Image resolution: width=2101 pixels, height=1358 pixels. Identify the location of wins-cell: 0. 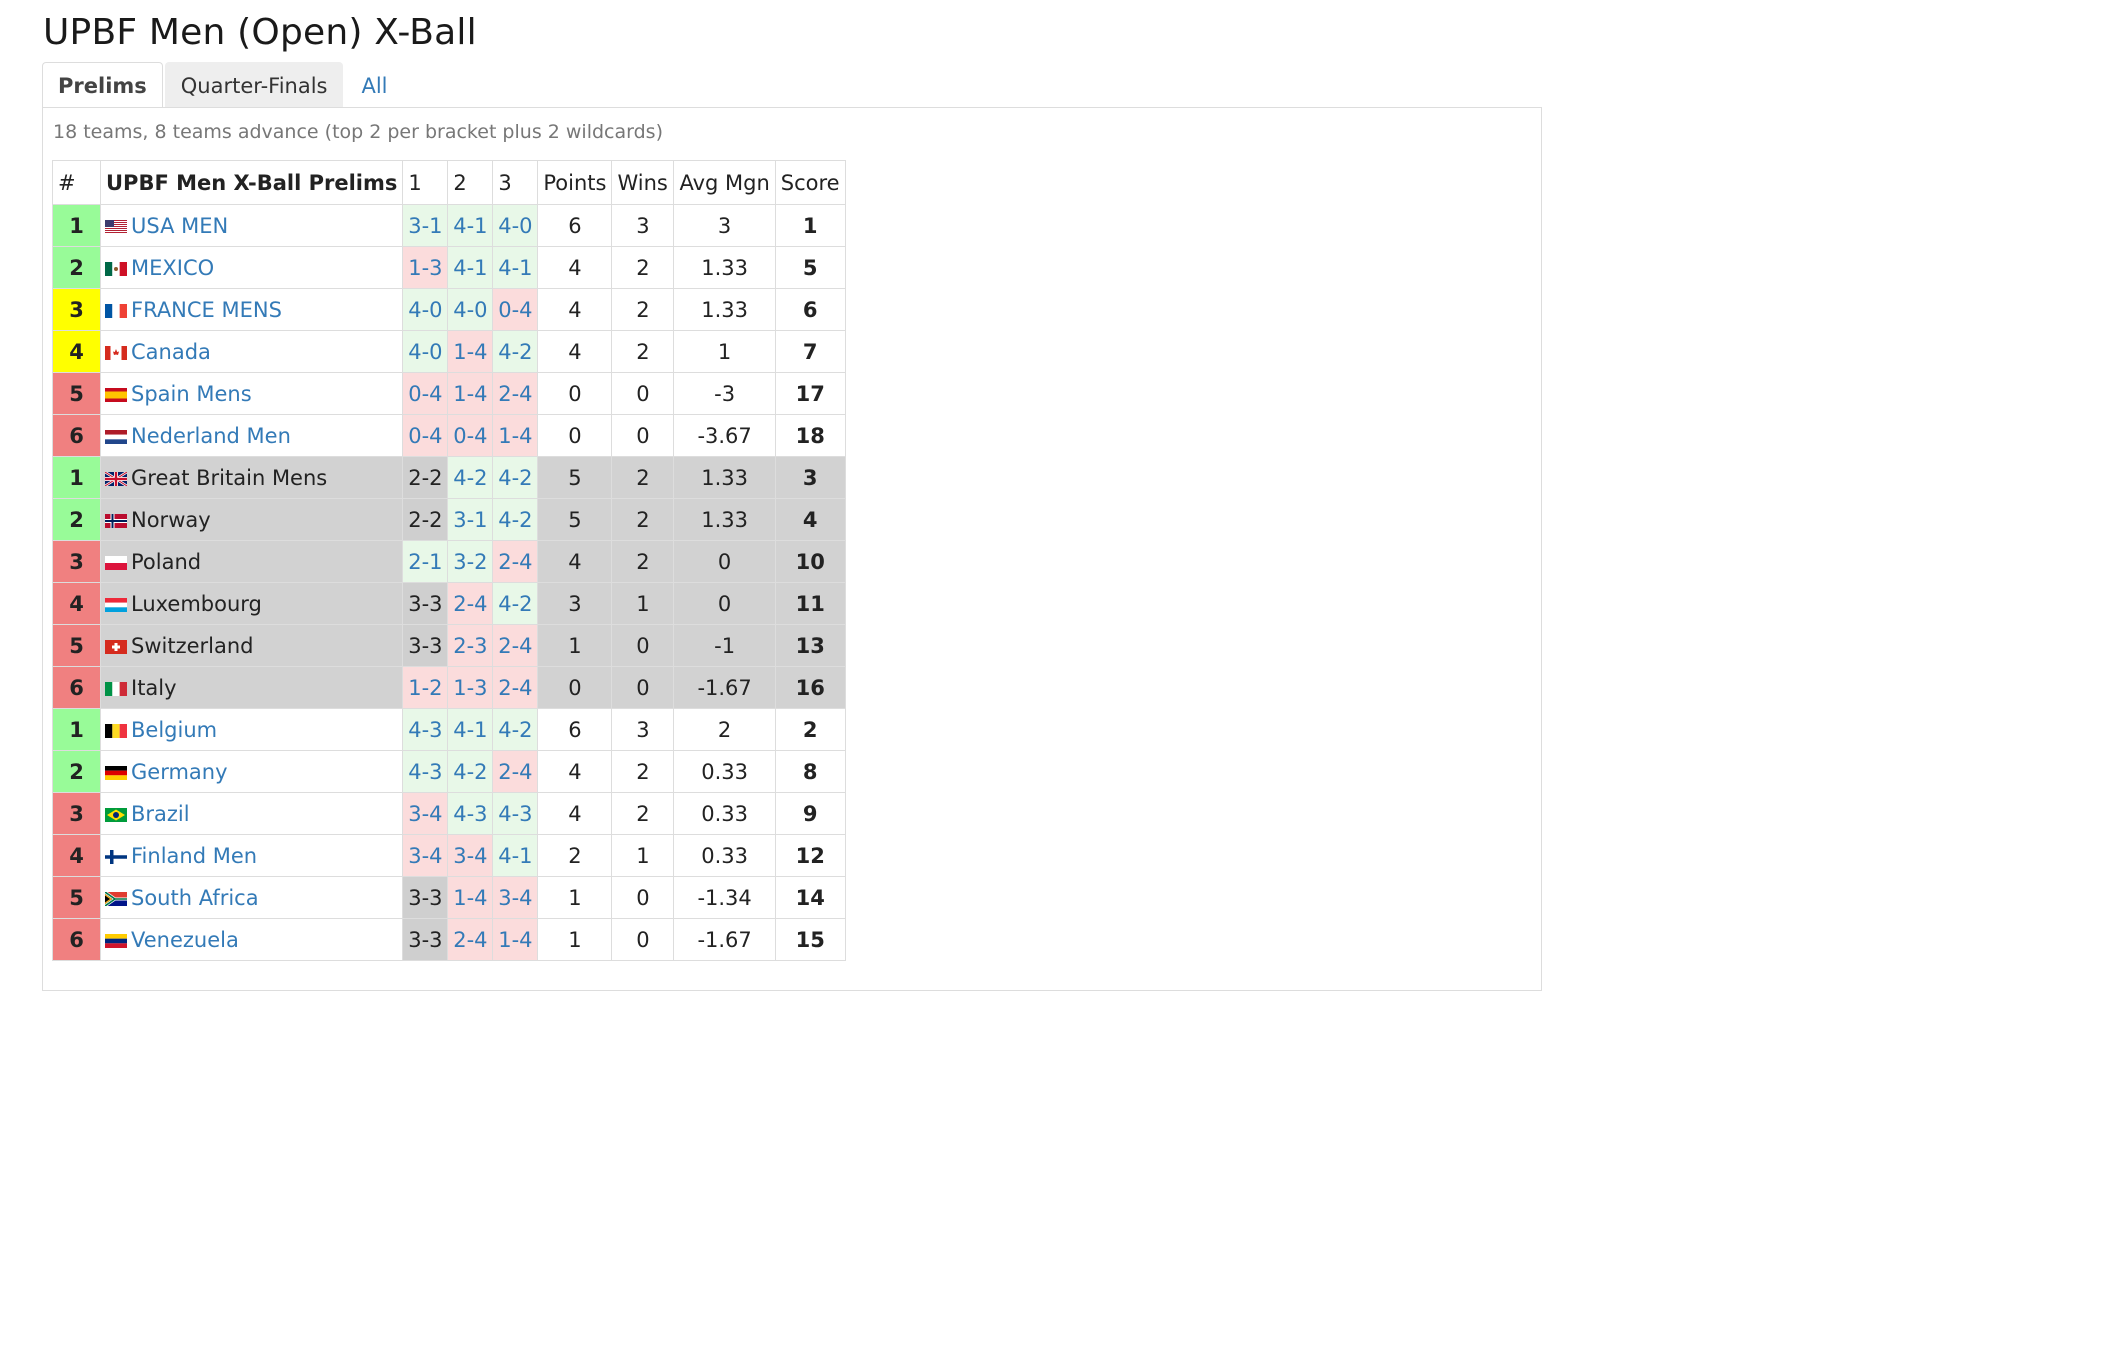
(643, 897).